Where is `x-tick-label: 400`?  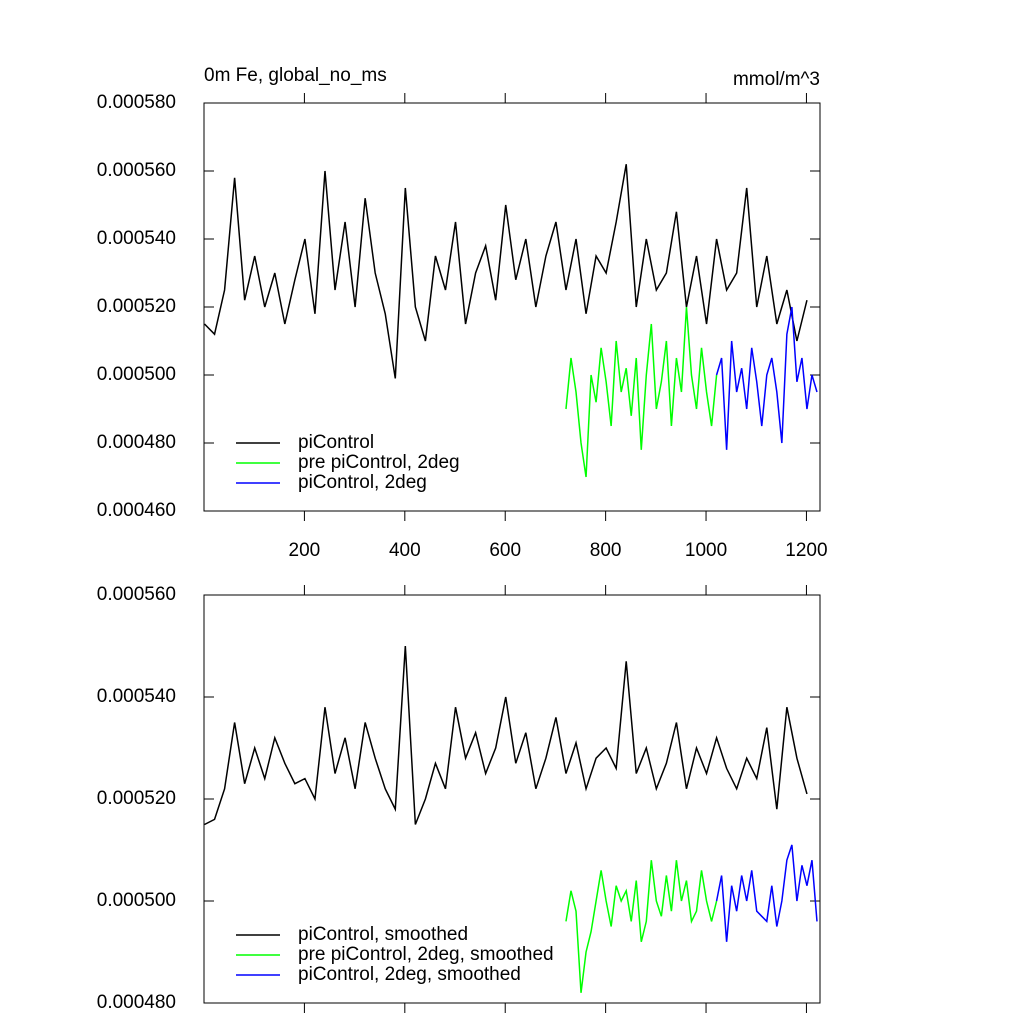 x-tick-label: 400 is located at coordinates (405, 550).